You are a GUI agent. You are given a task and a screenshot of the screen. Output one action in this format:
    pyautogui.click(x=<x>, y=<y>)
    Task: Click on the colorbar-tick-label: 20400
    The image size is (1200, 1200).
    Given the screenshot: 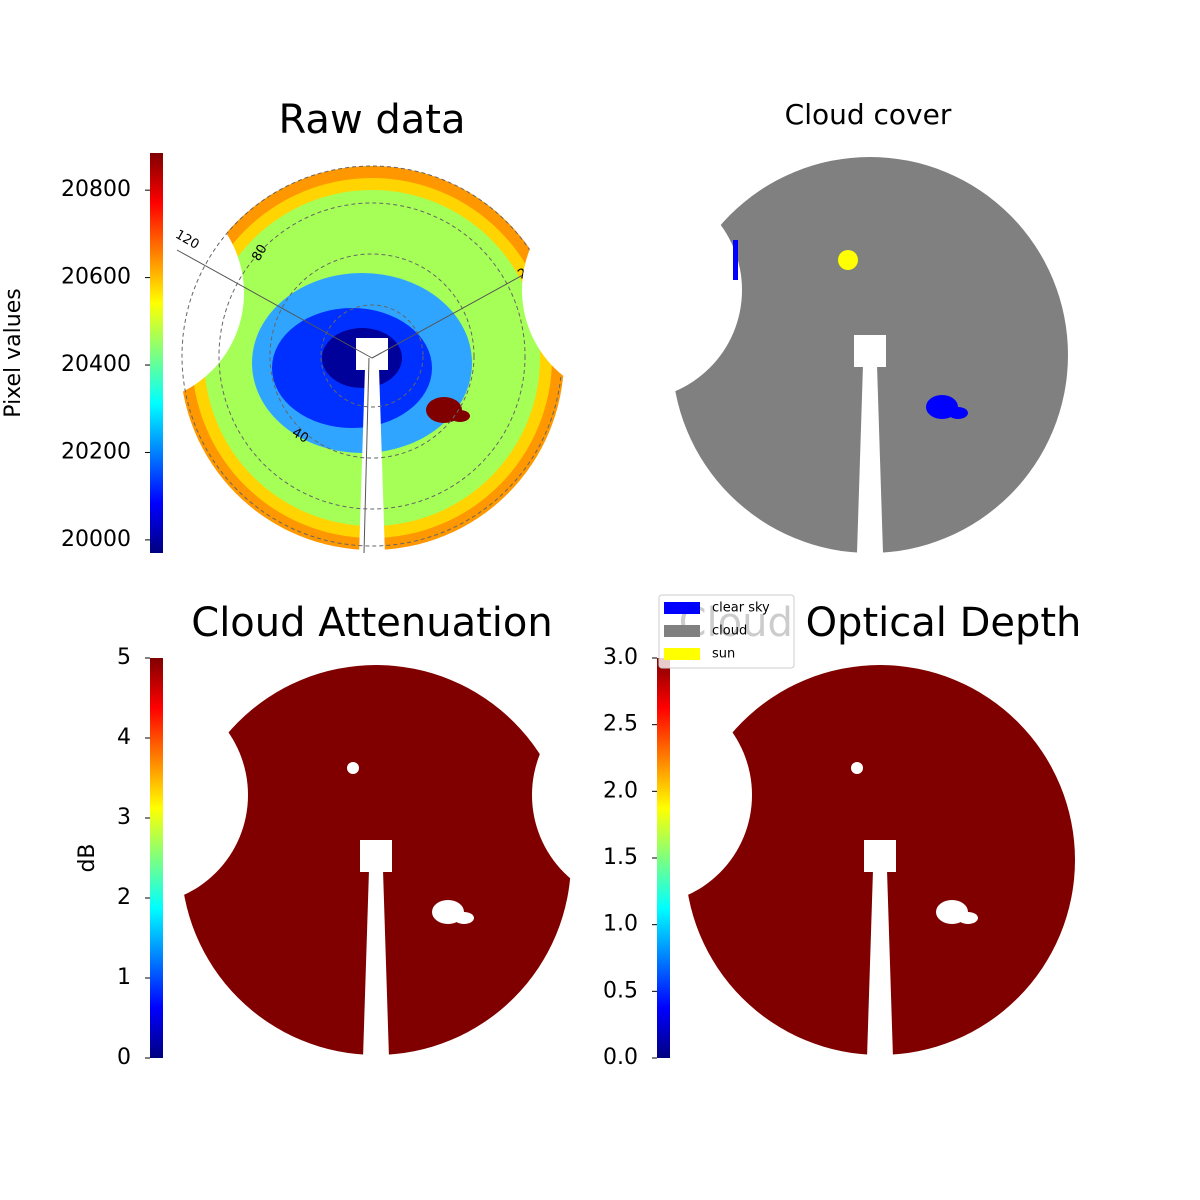 What is the action you would take?
    pyautogui.click(x=96, y=364)
    